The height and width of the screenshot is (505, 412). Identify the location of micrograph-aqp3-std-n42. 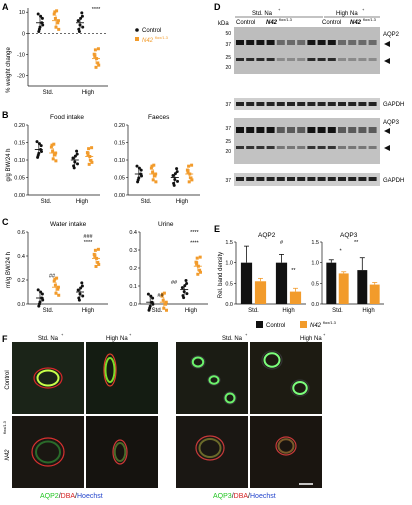
(212, 452).